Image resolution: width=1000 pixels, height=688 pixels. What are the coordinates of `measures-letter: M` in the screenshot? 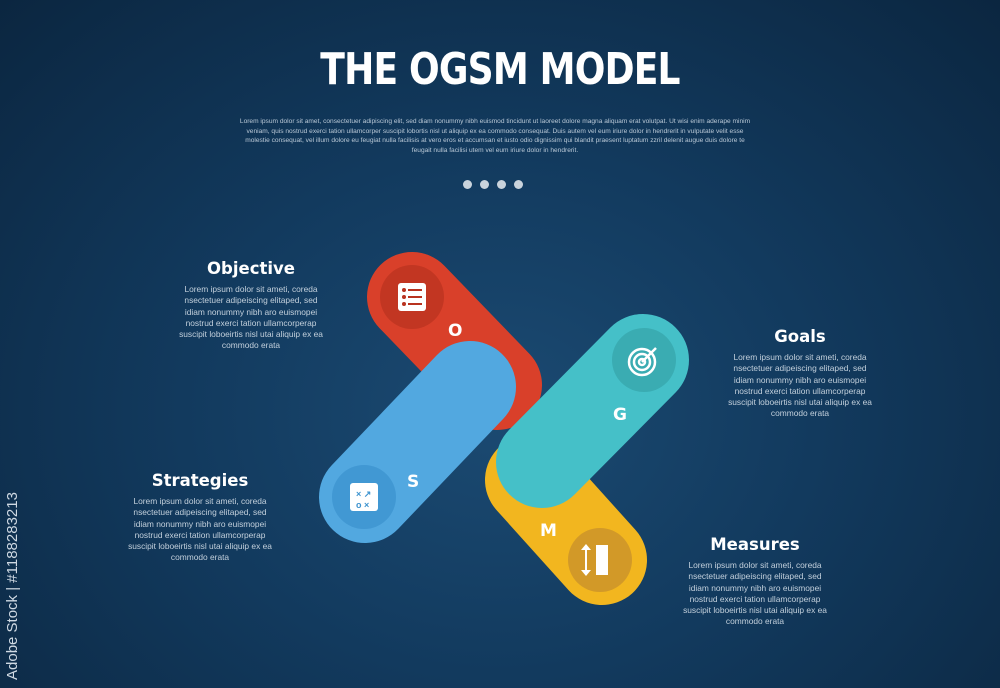 It's located at (548, 531).